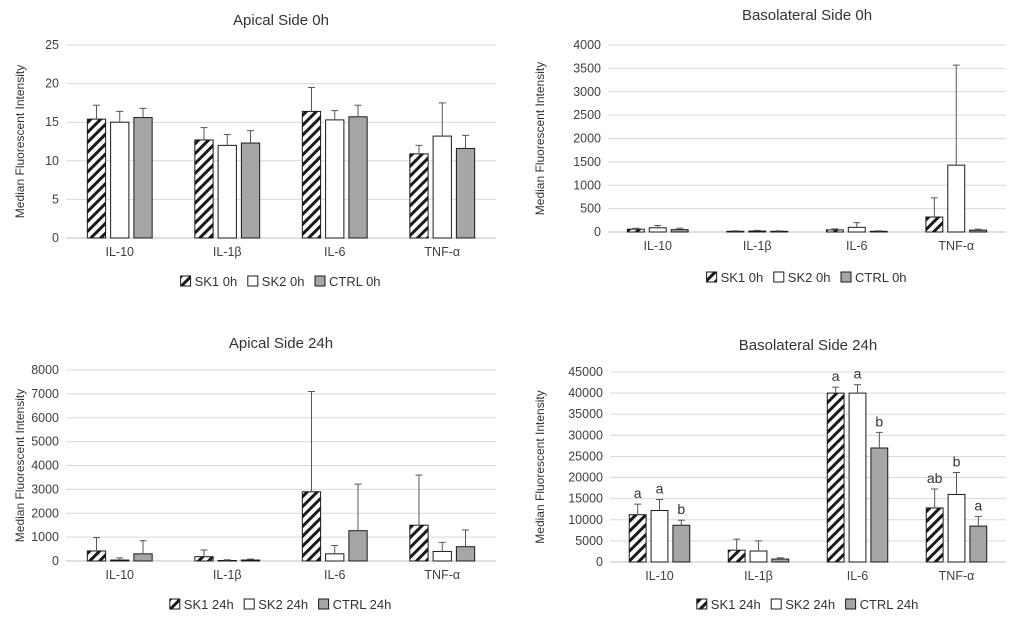 Image resolution: width=1021 pixels, height=629 pixels. I want to click on y-tick-label: 1500, so click(587, 162).